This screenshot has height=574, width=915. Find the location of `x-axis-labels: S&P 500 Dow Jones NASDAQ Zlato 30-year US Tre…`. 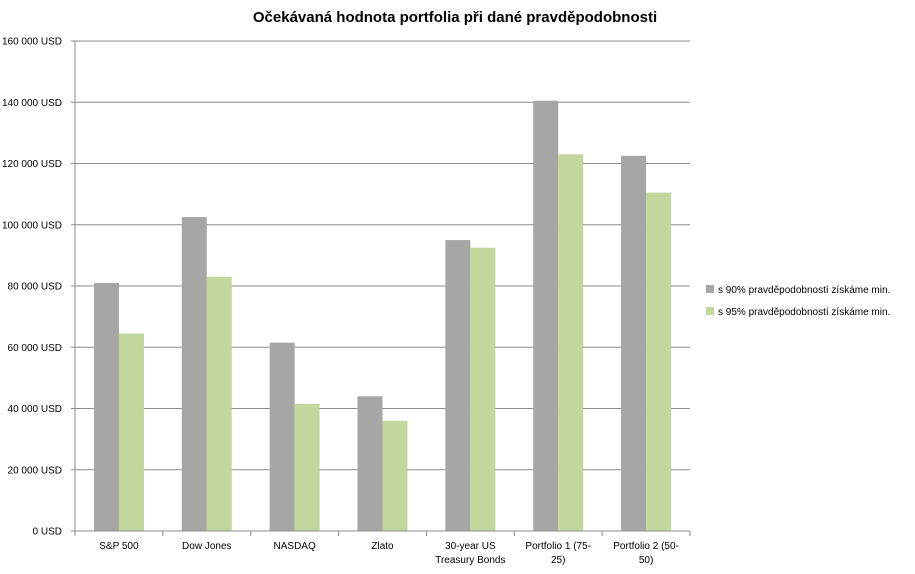

x-axis-labels: S&P 500 Dow Jones NASDAQ Zlato 30-year US Tre… is located at coordinates (389, 553).